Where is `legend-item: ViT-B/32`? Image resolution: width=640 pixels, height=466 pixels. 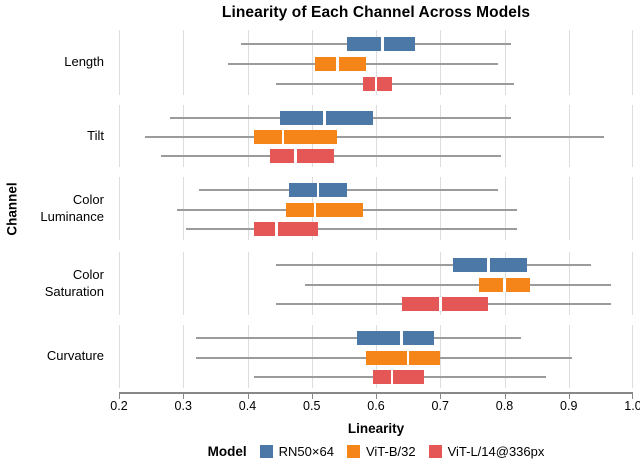 legend-item: ViT-B/32 is located at coordinates (381, 451).